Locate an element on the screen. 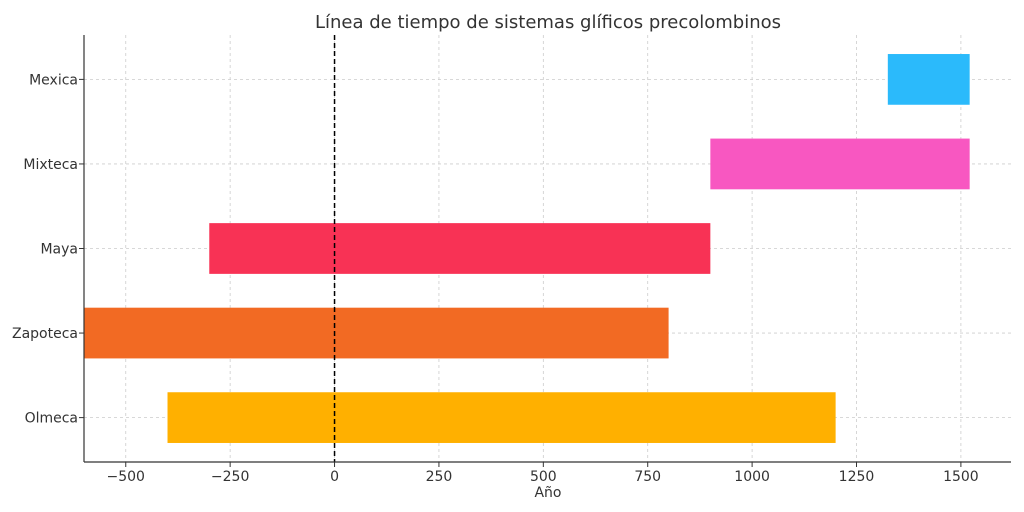 The image size is (1024, 512). y-tick-label: Mixteca is located at coordinates (50, 165).